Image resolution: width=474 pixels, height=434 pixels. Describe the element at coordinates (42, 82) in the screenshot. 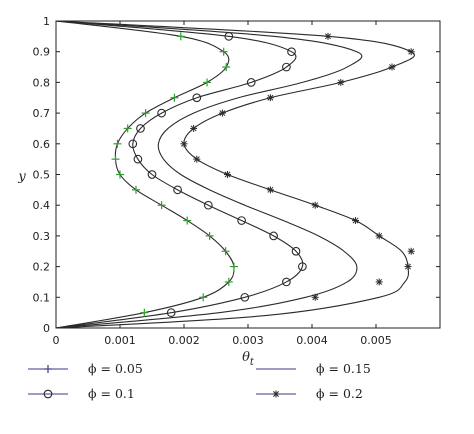

I see `y-tick-label: 0.8` at that location.